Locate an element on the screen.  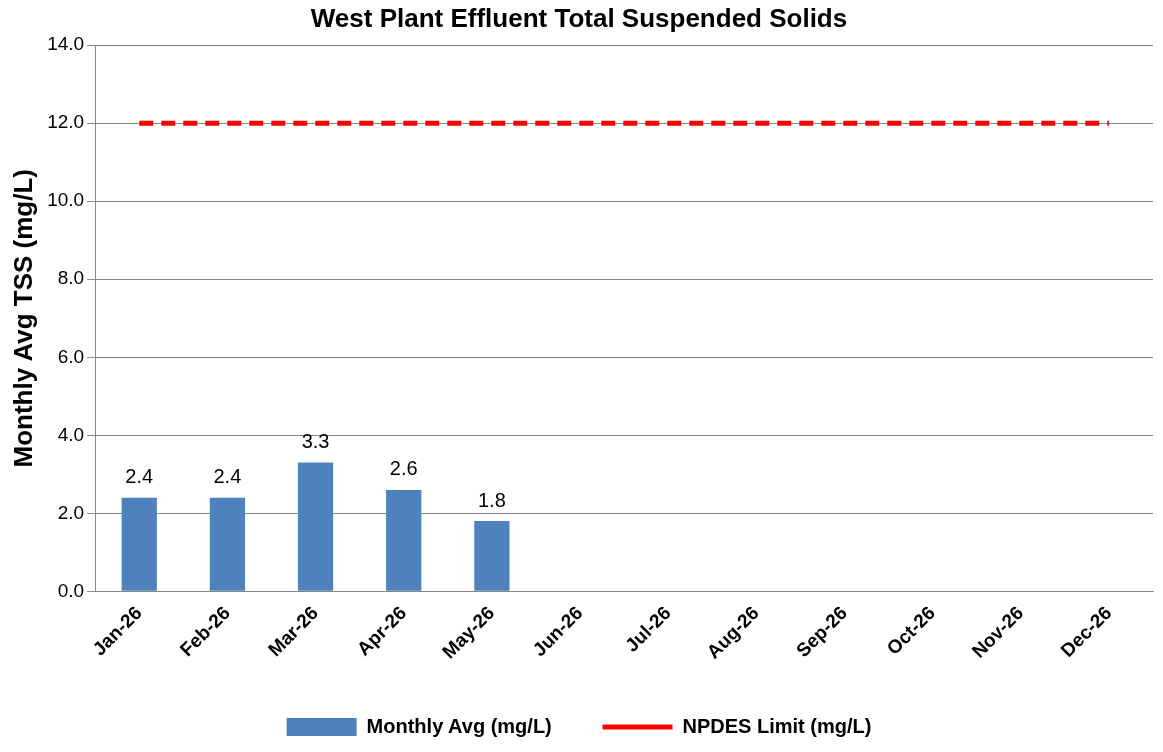
y-tick-label: 14.0 is located at coordinates (66, 44).